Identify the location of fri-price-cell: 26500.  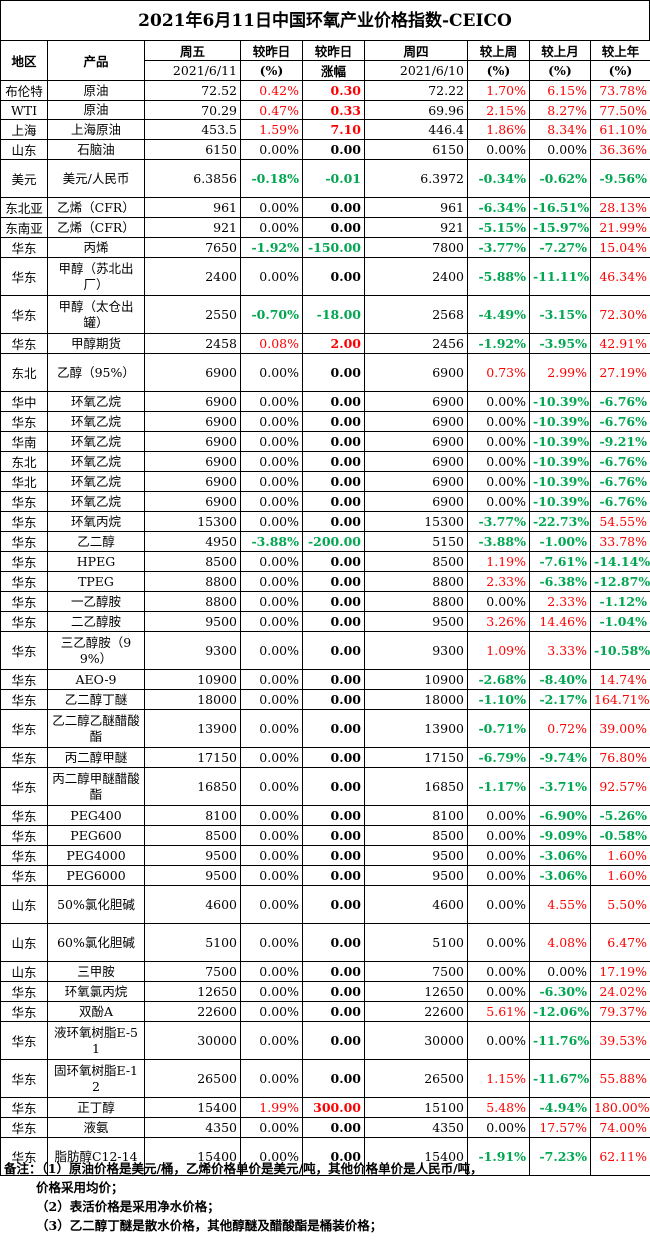
(192, 1078).